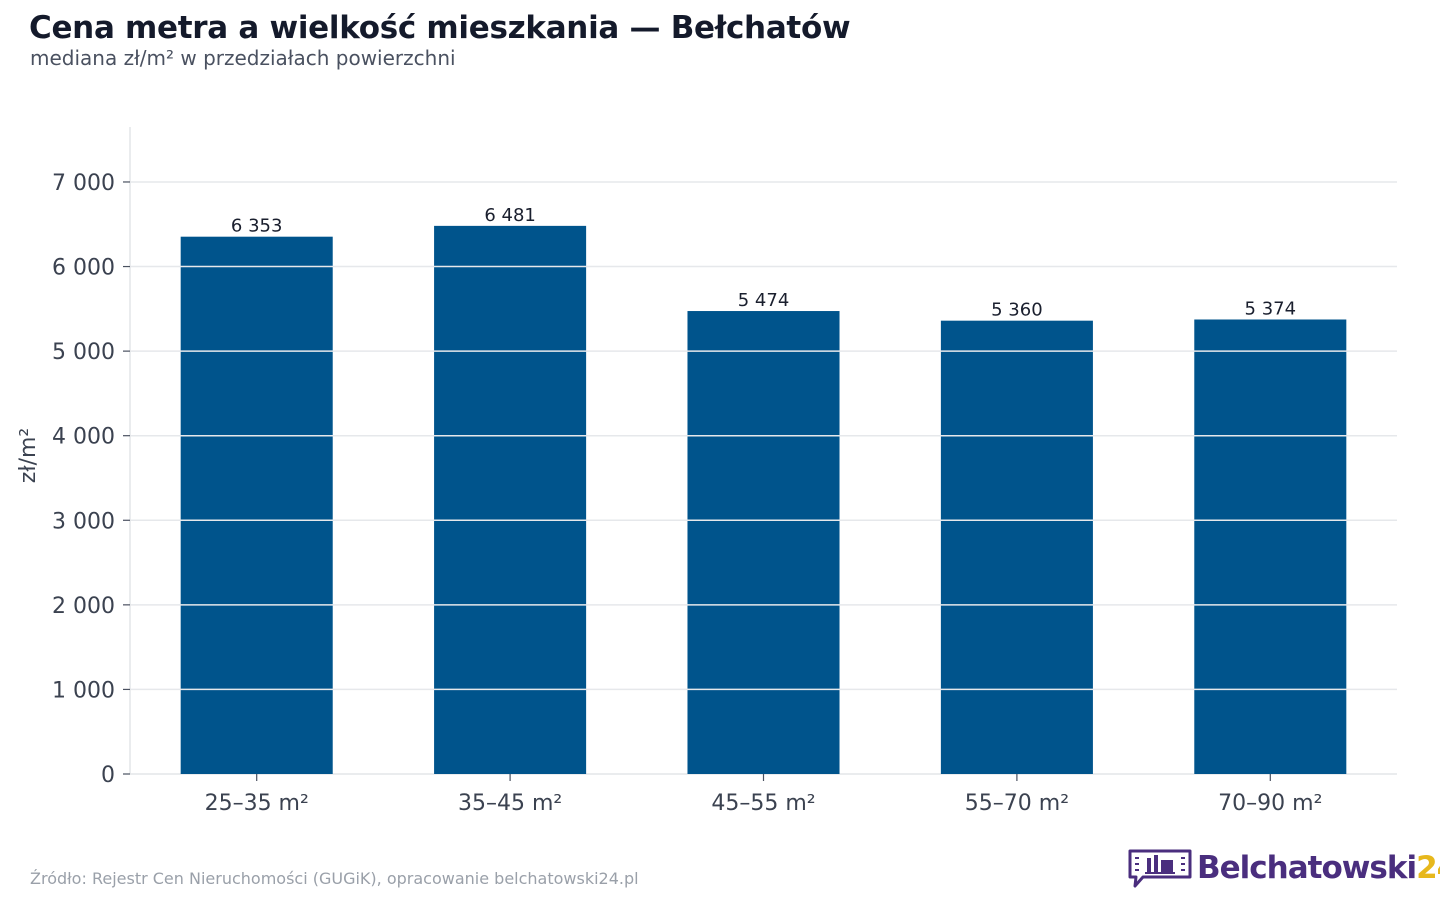 This screenshot has height=900, width=1440. What do you see at coordinates (83, 437) in the screenshot?
I see `y-tick-label: 4 000` at bounding box center [83, 437].